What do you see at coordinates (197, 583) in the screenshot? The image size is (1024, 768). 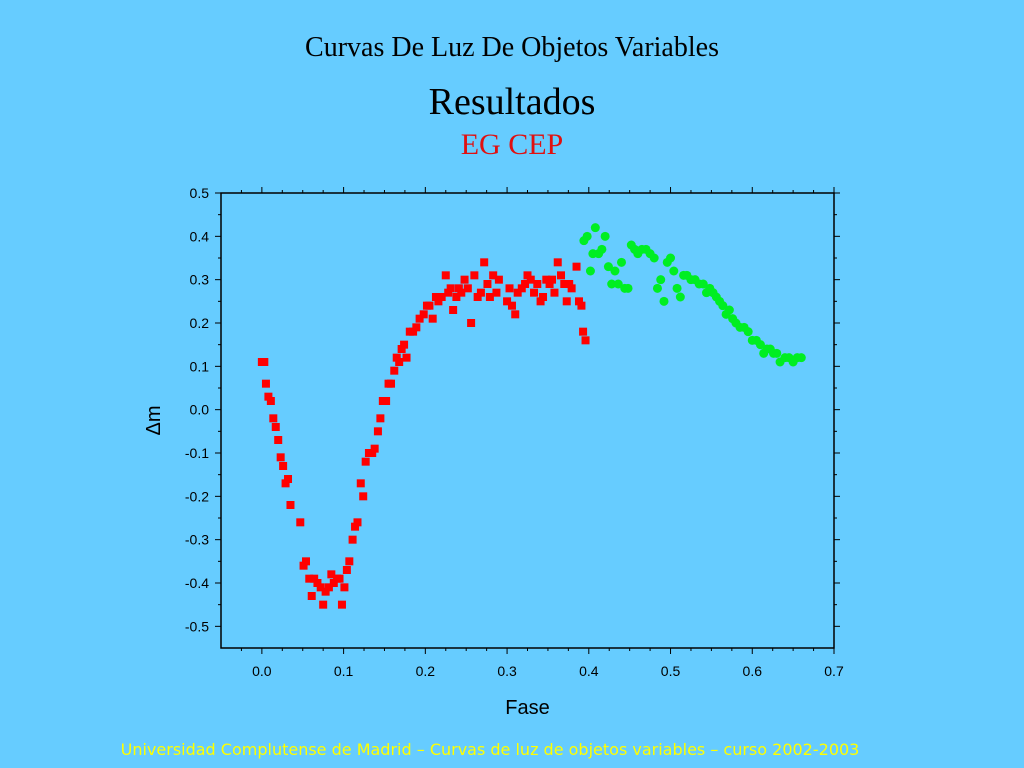 I see `y-tick-label: -0.4` at bounding box center [197, 583].